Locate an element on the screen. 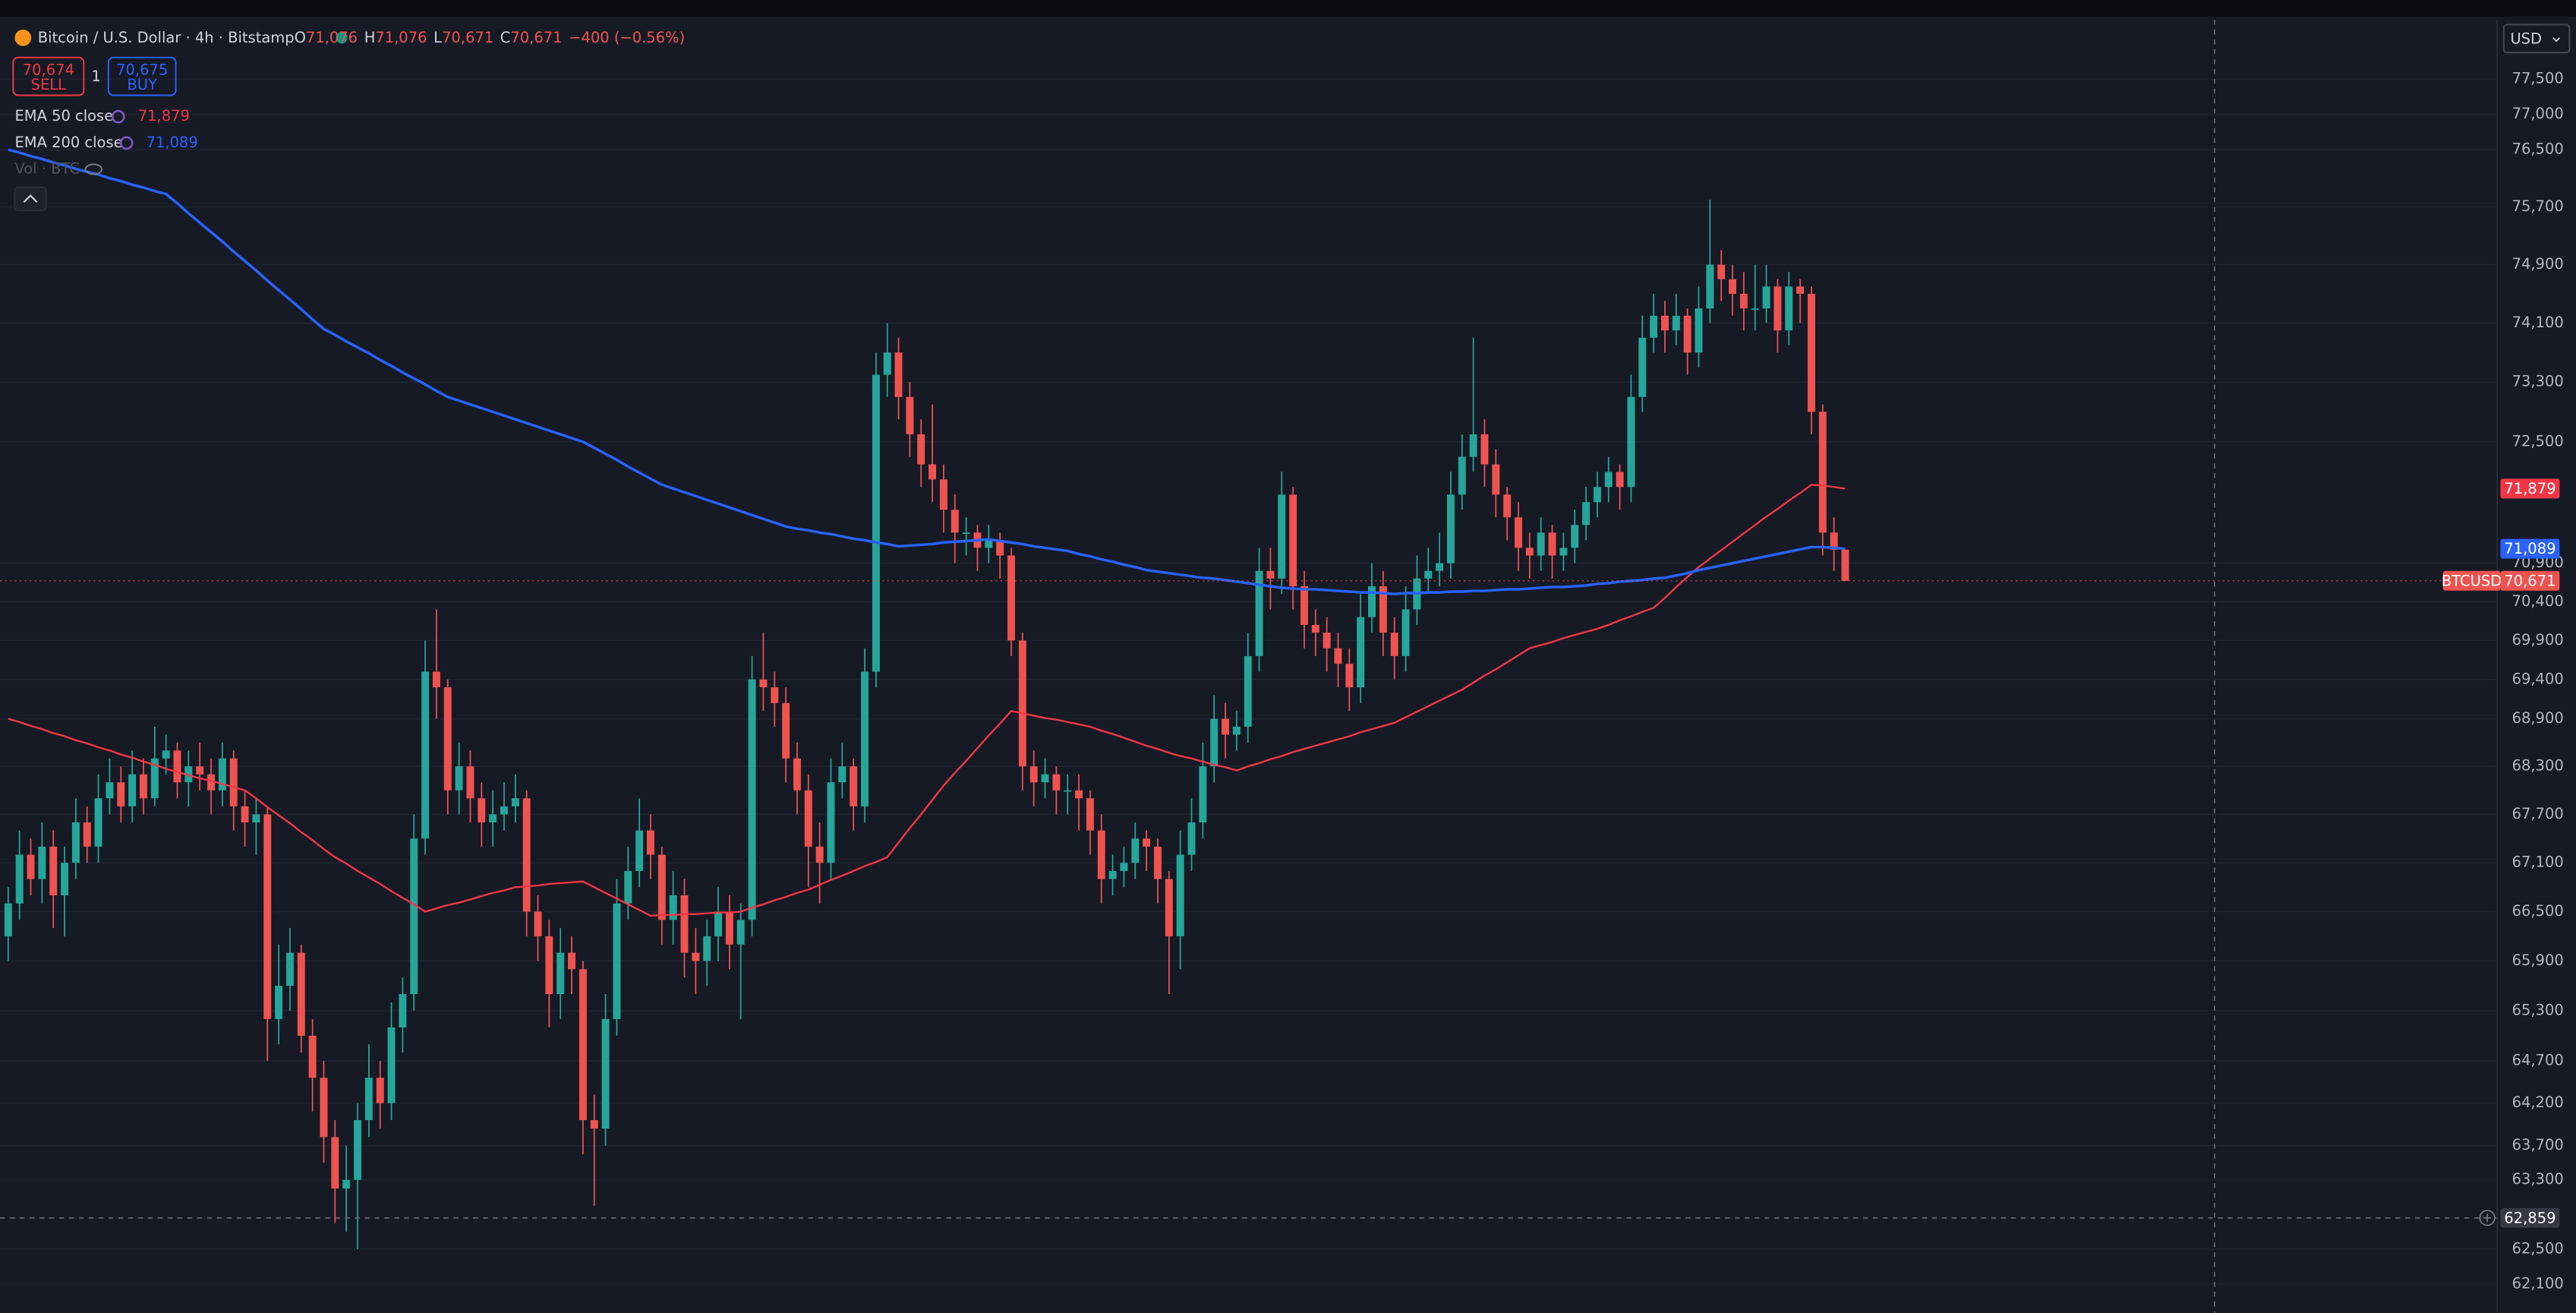  ema200-value: 71,089 is located at coordinates (172, 142).